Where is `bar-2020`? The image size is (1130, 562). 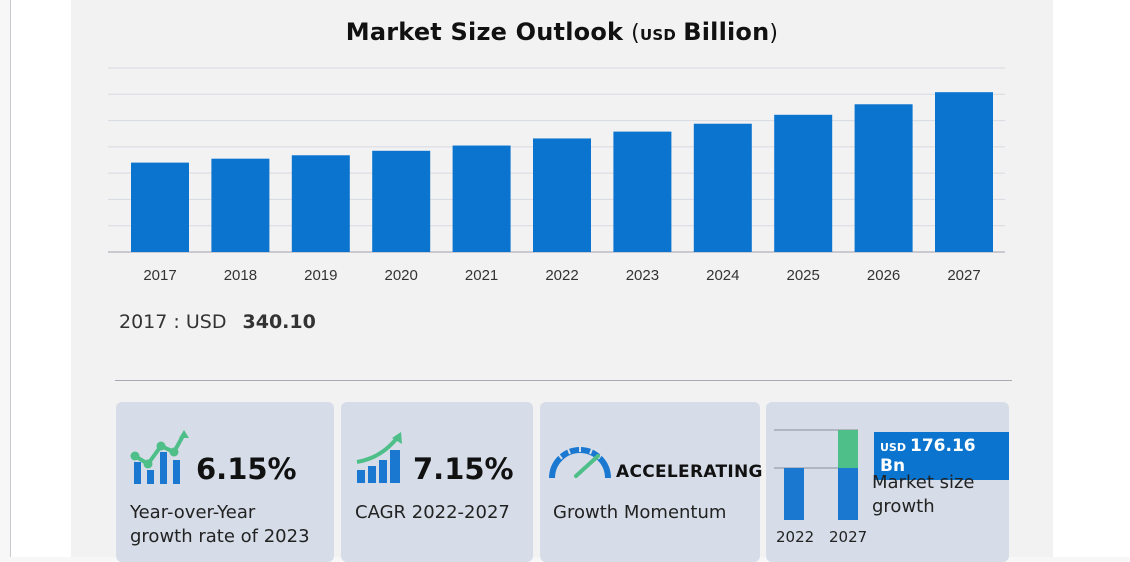 bar-2020 is located at coordinates (401, 201).